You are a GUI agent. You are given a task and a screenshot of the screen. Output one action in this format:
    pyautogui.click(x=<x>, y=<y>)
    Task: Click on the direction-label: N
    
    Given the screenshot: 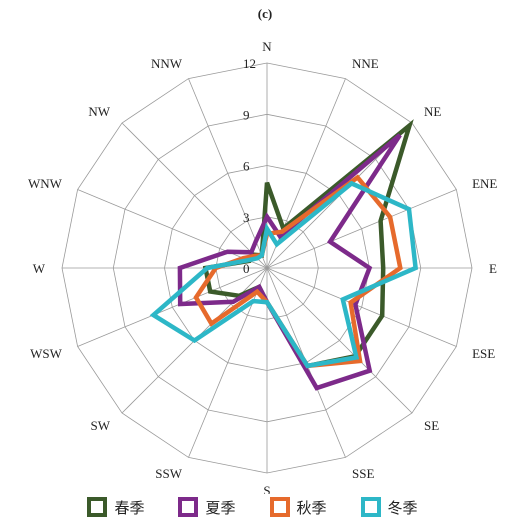 What is the action you would take?
    pyautogui.click(x=267, y=46)
    